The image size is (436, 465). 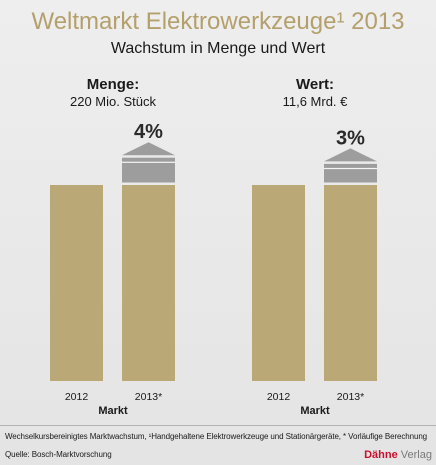 What do you see at coordinates (148, 132) in the screenshot?
I see `growth-label: 4%` at bounding box center [148, 132].